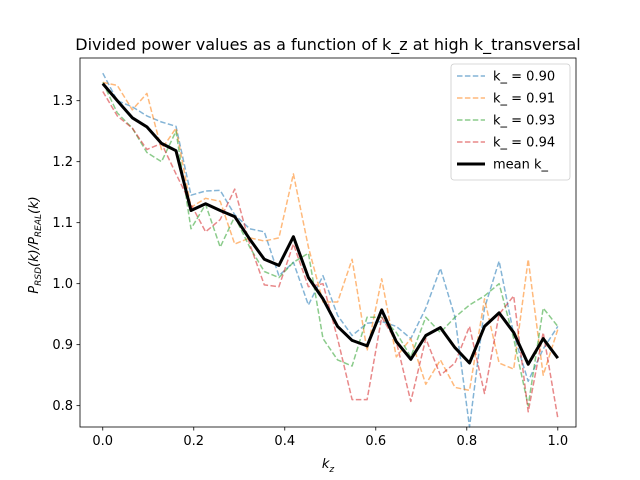 The width and height of the screenshot is (640, 480). I want to click on x-axis-label: kz, so click(328, 466).